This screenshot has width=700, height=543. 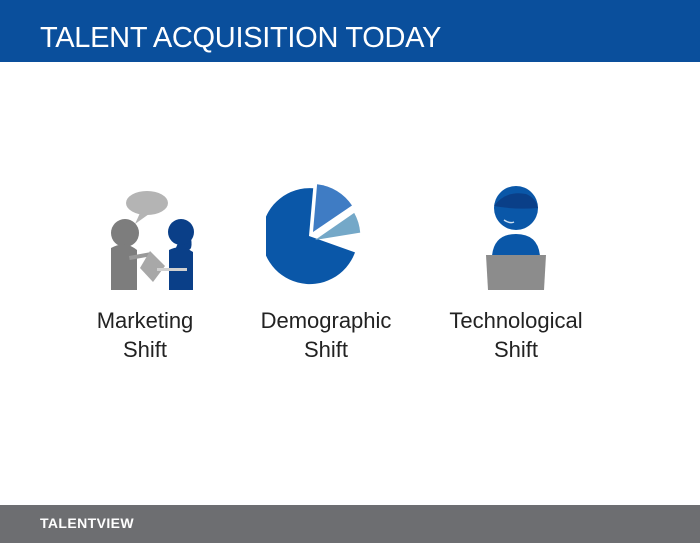 I want to click on technological-shift: Technological Shift, so click(x=516, y=271).